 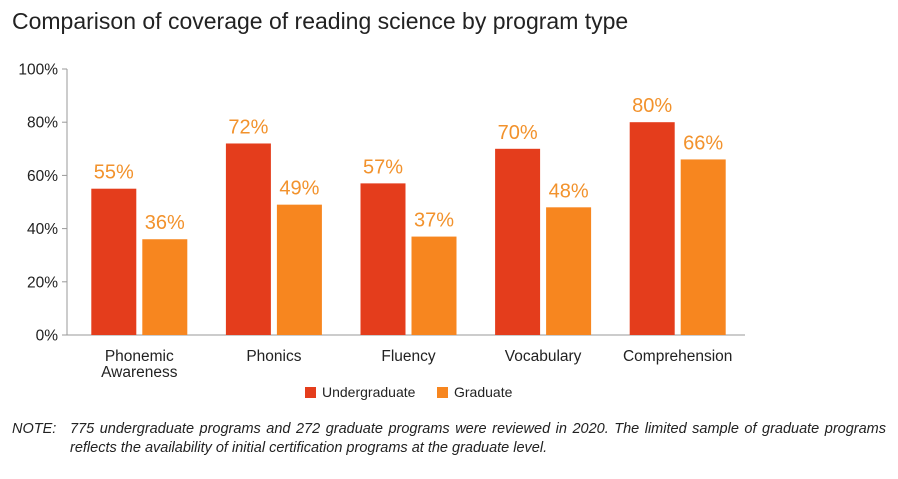 What do you see at coordinates (434, 221) in the screenshot?
I see `bar-value-label: 37%` at bounding box center [434, 221].